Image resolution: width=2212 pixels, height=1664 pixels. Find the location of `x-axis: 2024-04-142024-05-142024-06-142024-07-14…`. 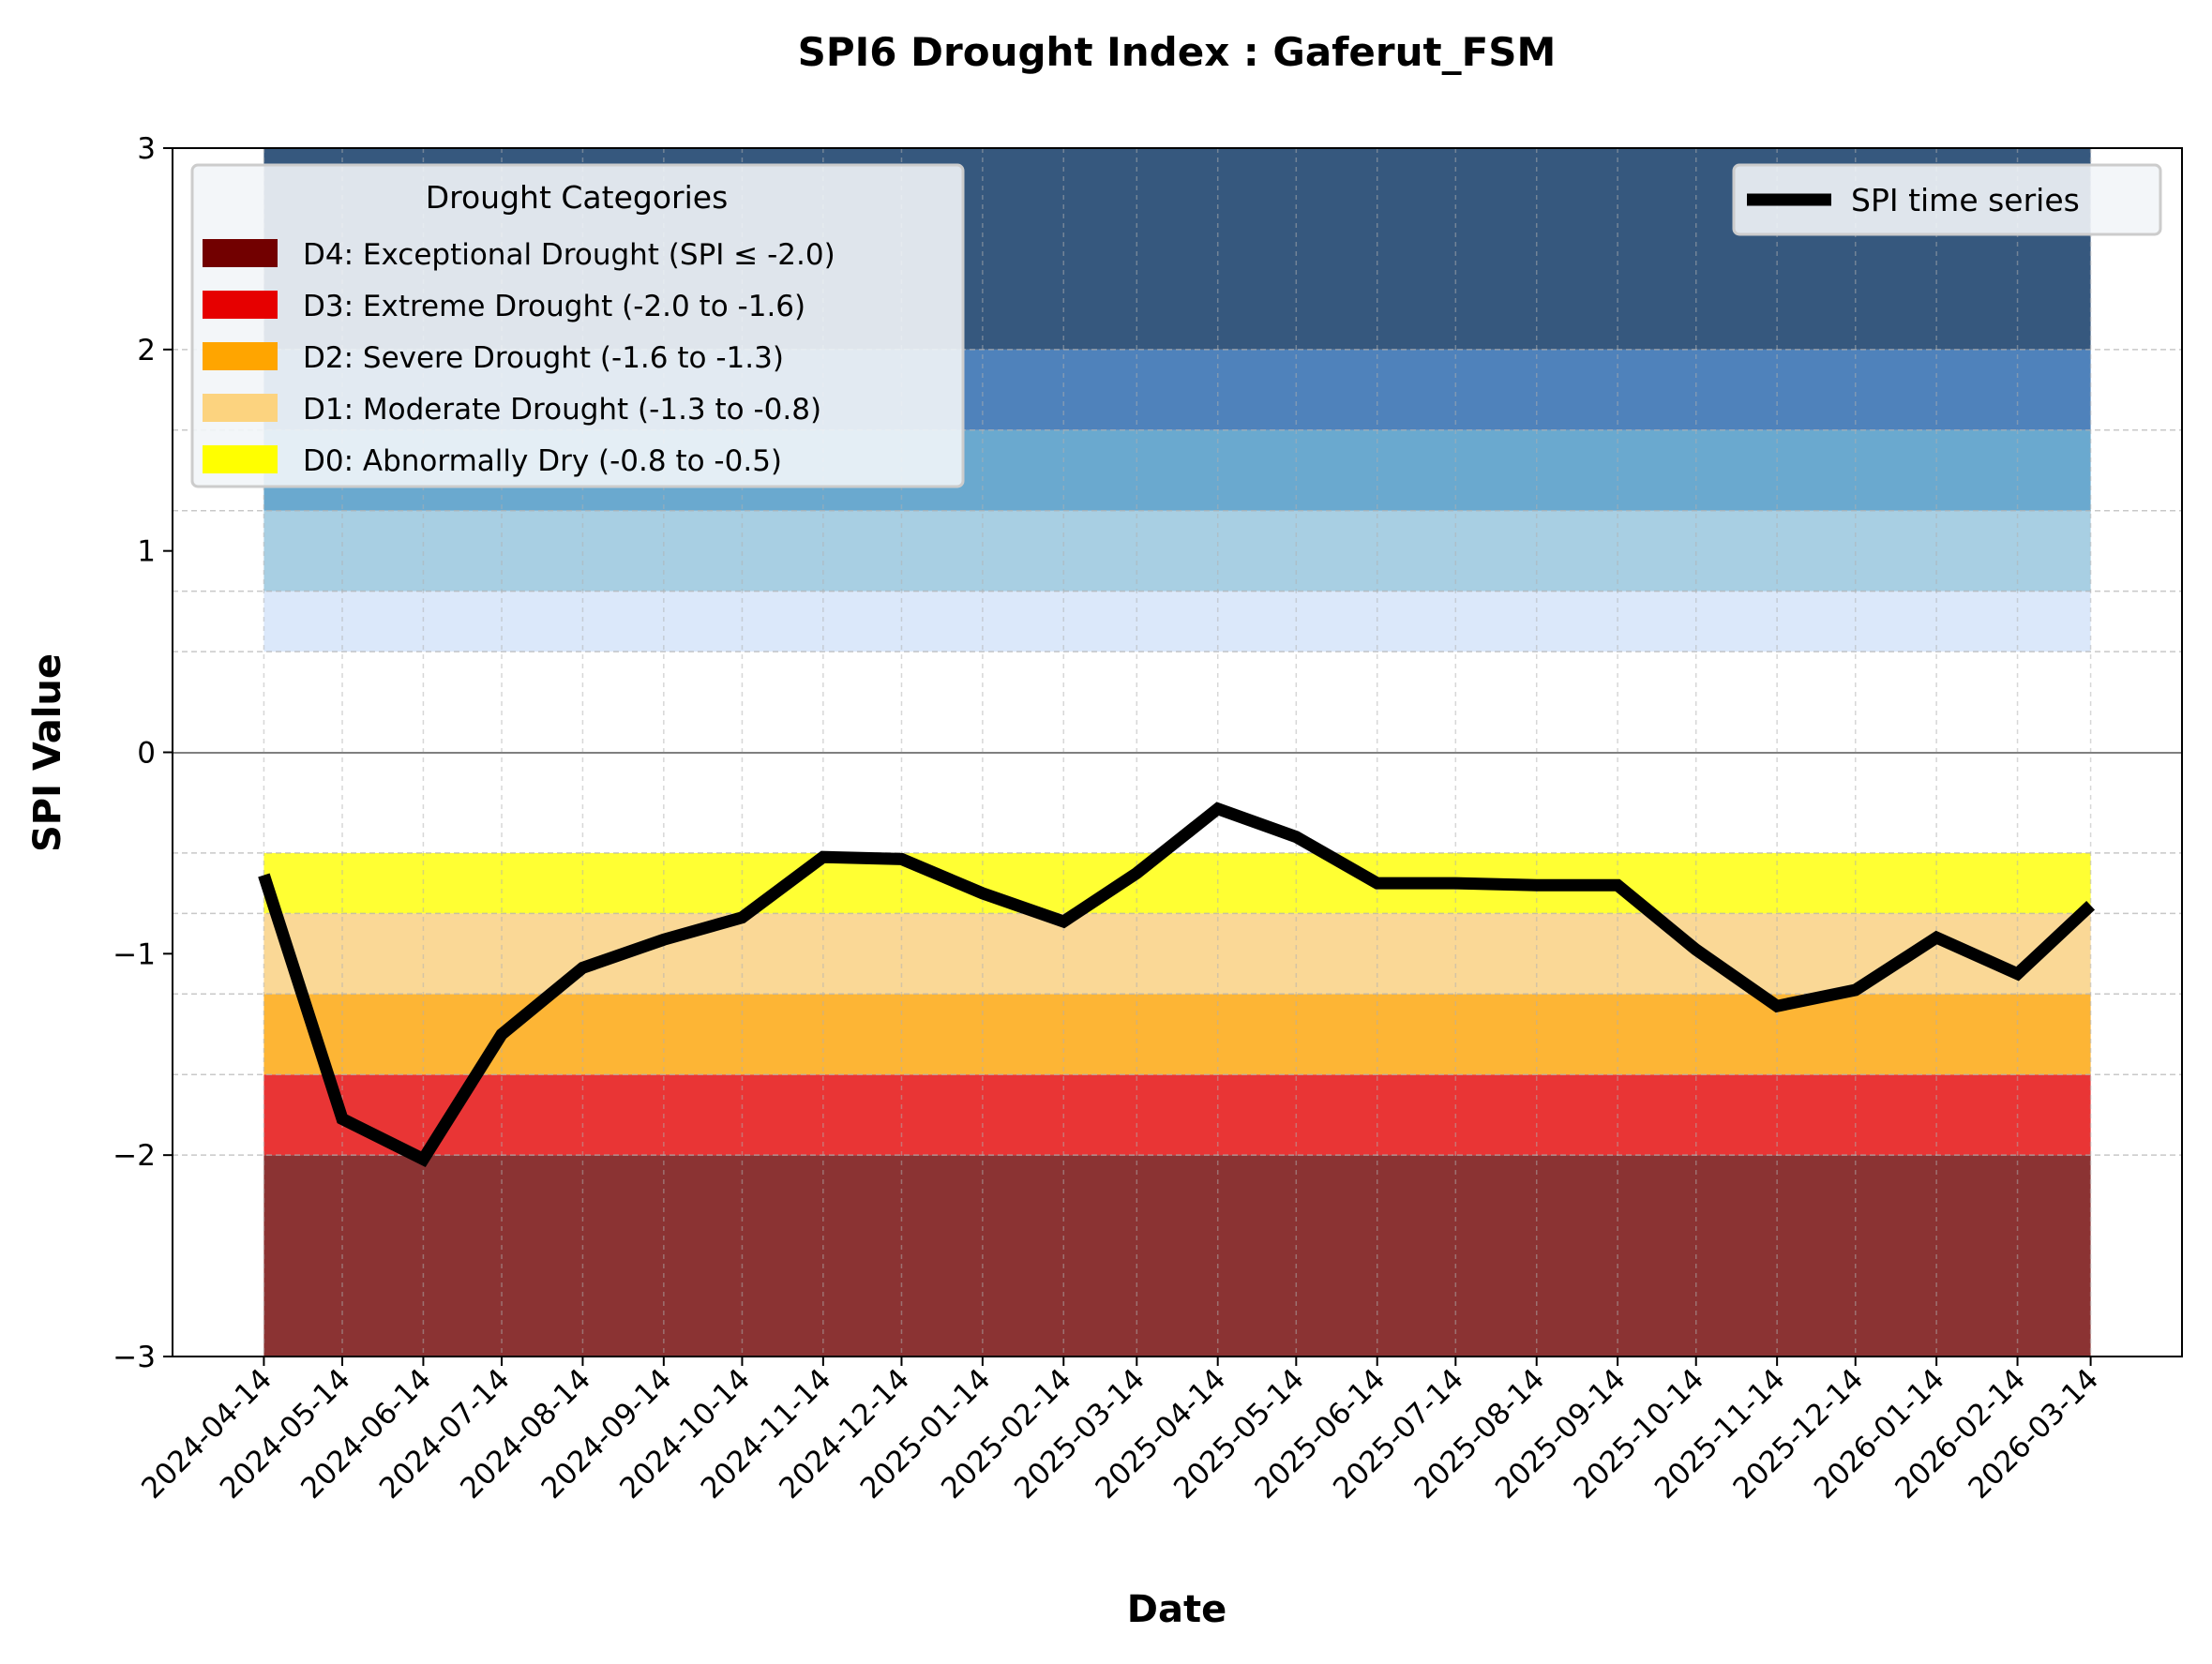

x-axis: 2024-04-142024-05-142024-06-142024-07-14… is located at coordinates (1120, 1432).